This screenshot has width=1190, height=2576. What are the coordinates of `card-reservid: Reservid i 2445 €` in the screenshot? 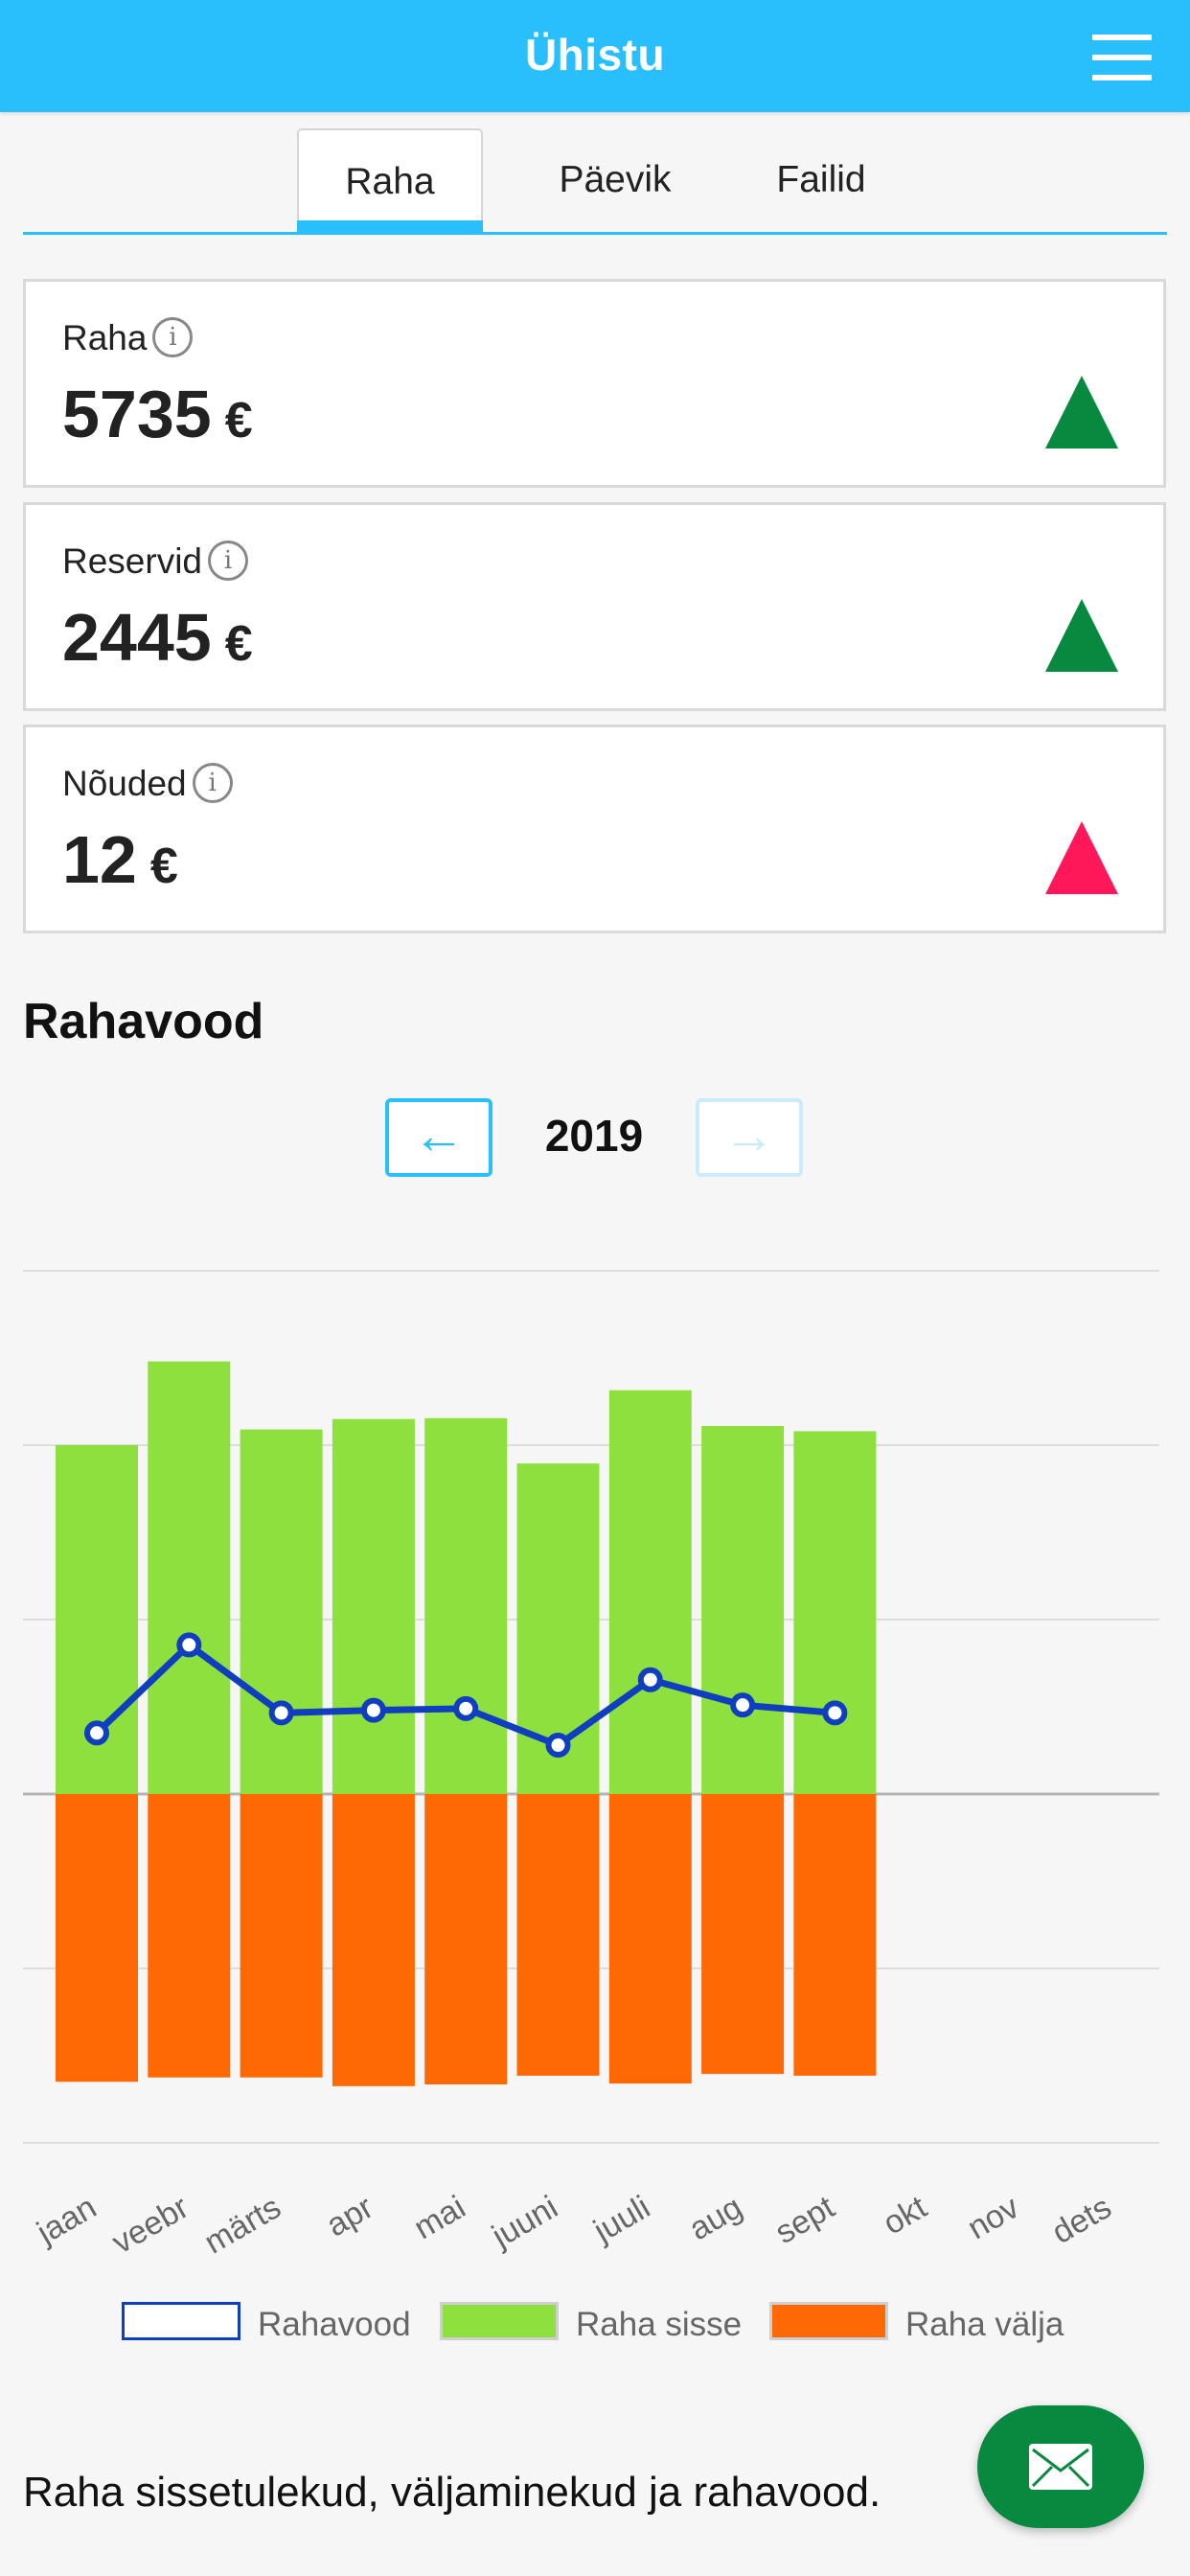 It's located at (594, 606).